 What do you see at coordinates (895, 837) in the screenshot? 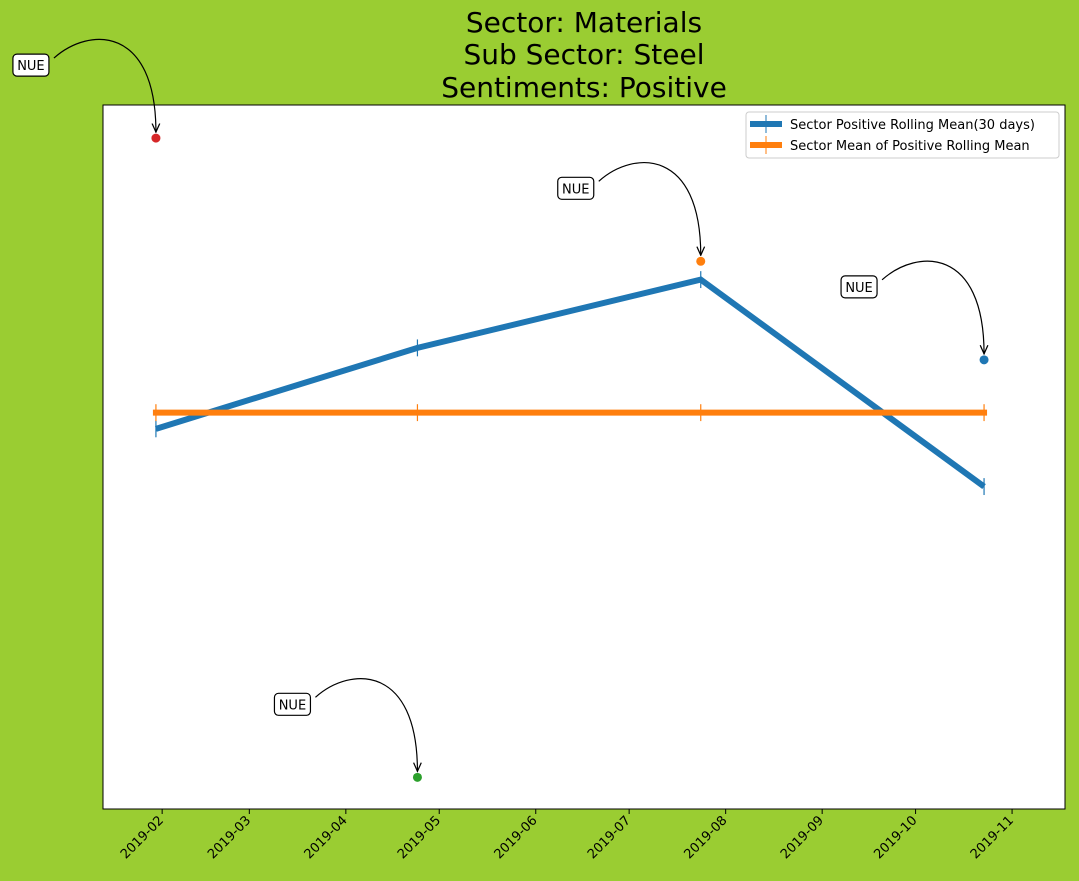
I see `x-tick-label: 2019-10` at bounding box center [895, 837].